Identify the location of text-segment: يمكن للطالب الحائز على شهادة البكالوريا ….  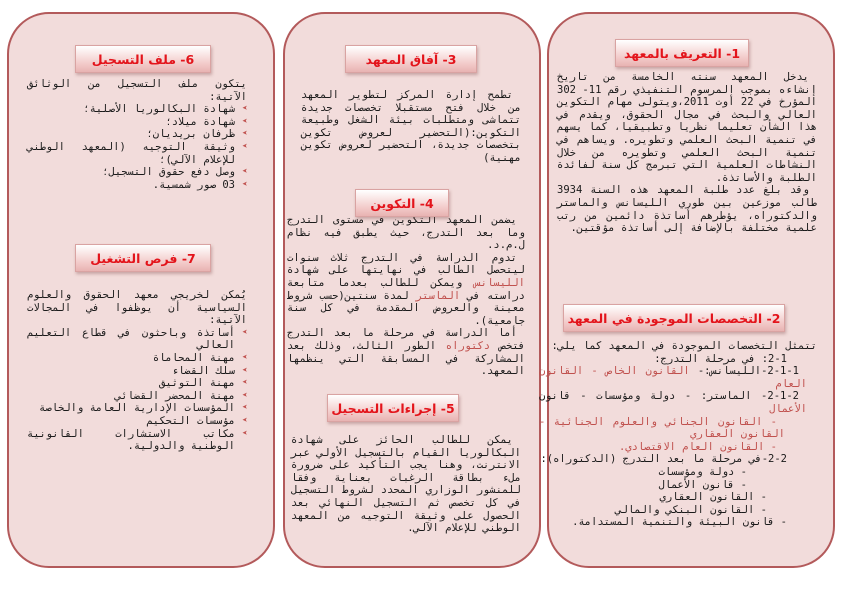
(406, 484).